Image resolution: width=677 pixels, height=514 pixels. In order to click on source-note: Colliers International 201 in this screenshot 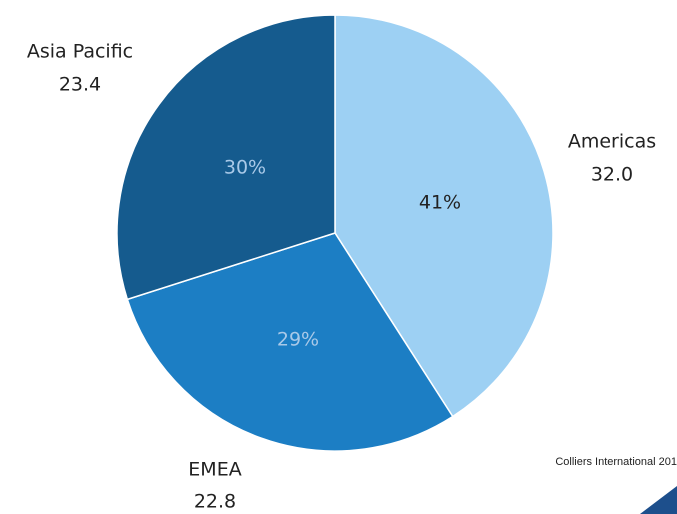, I will do `click(616, 462)`.